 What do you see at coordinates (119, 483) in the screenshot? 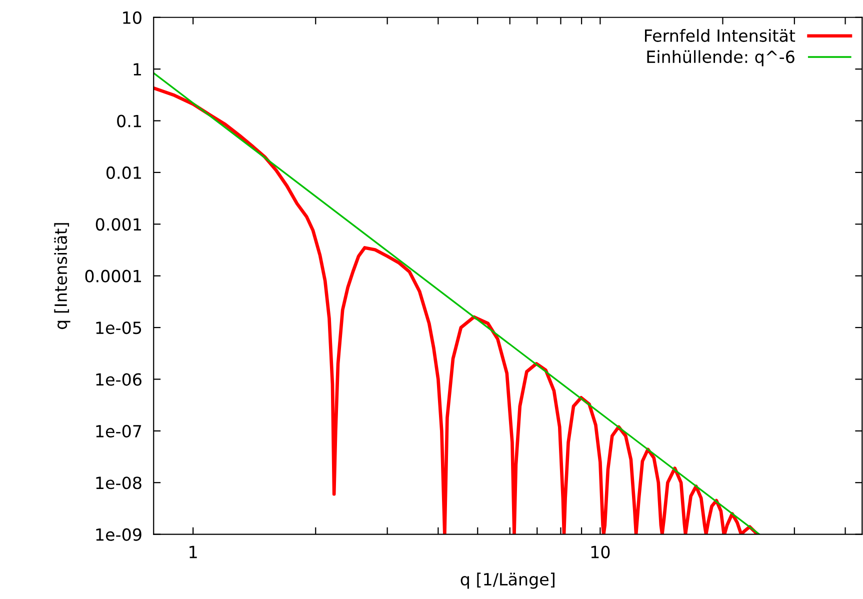
I see `y-tick-label: 1e-08` at bounding box center [119, 483].